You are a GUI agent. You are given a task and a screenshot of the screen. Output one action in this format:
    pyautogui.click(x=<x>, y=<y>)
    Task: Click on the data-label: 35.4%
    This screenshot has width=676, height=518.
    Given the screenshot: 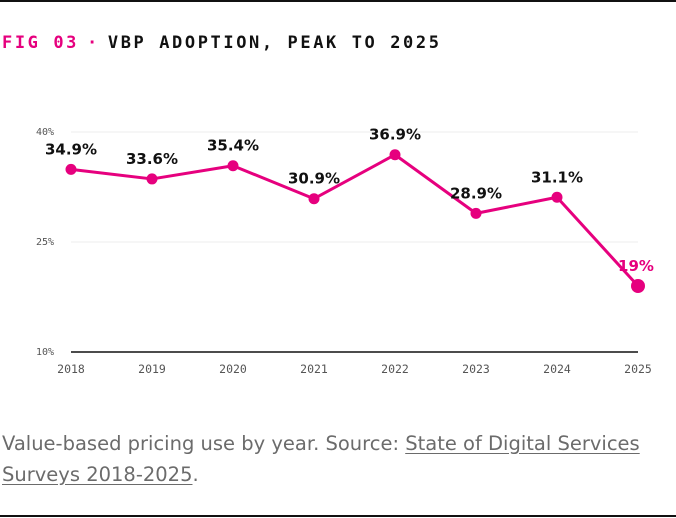 What is the action you would take?
    pyautogui.click(x=233, y=146)
    